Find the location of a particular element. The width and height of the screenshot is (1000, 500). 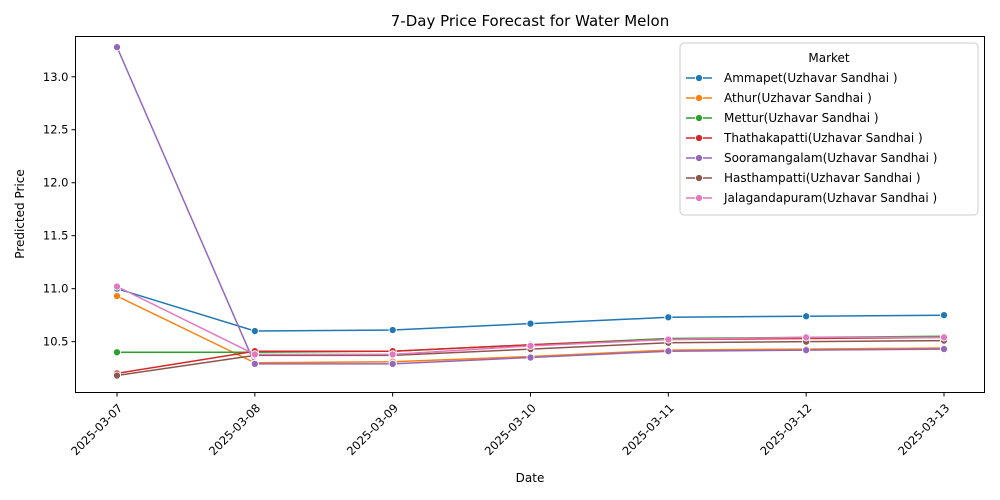

legend-label: Mettur(Uzhavar Sandhai ) is located at coordinates (801, 118).